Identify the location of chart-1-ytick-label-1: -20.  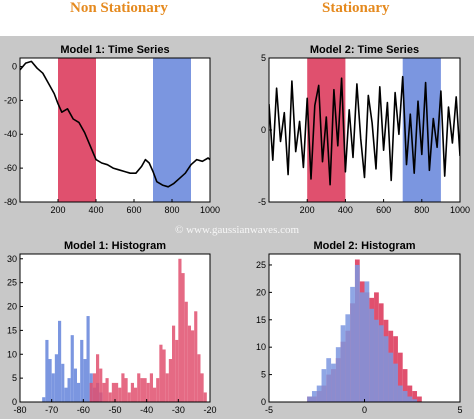
(10, 100).